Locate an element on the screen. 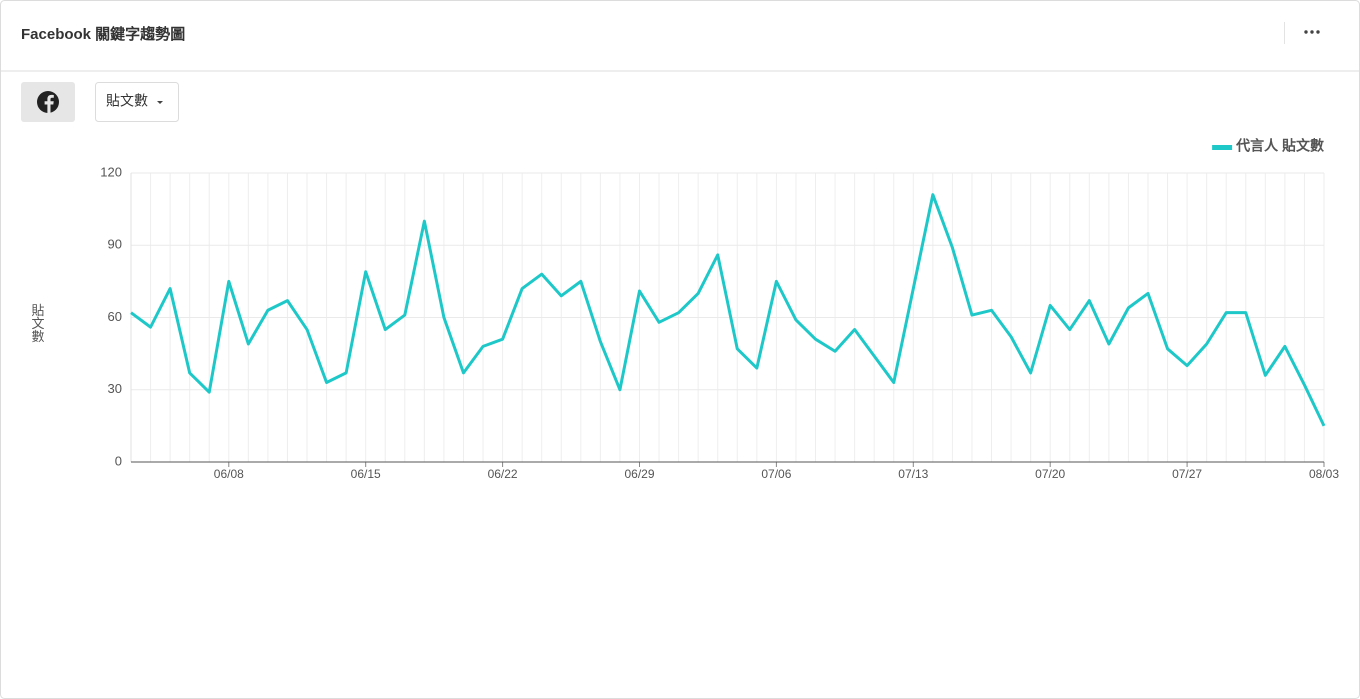  facebook-button is located at coordinates (48, 102).